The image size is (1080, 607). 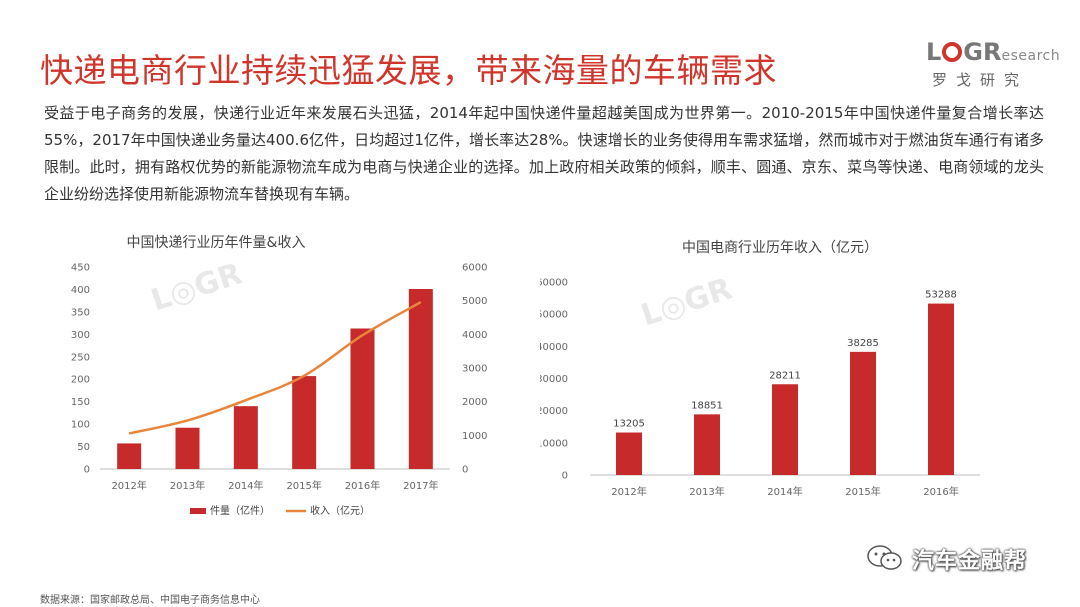 I want to click on left-axis-tick-label: 150, so click(x=80, y=402).